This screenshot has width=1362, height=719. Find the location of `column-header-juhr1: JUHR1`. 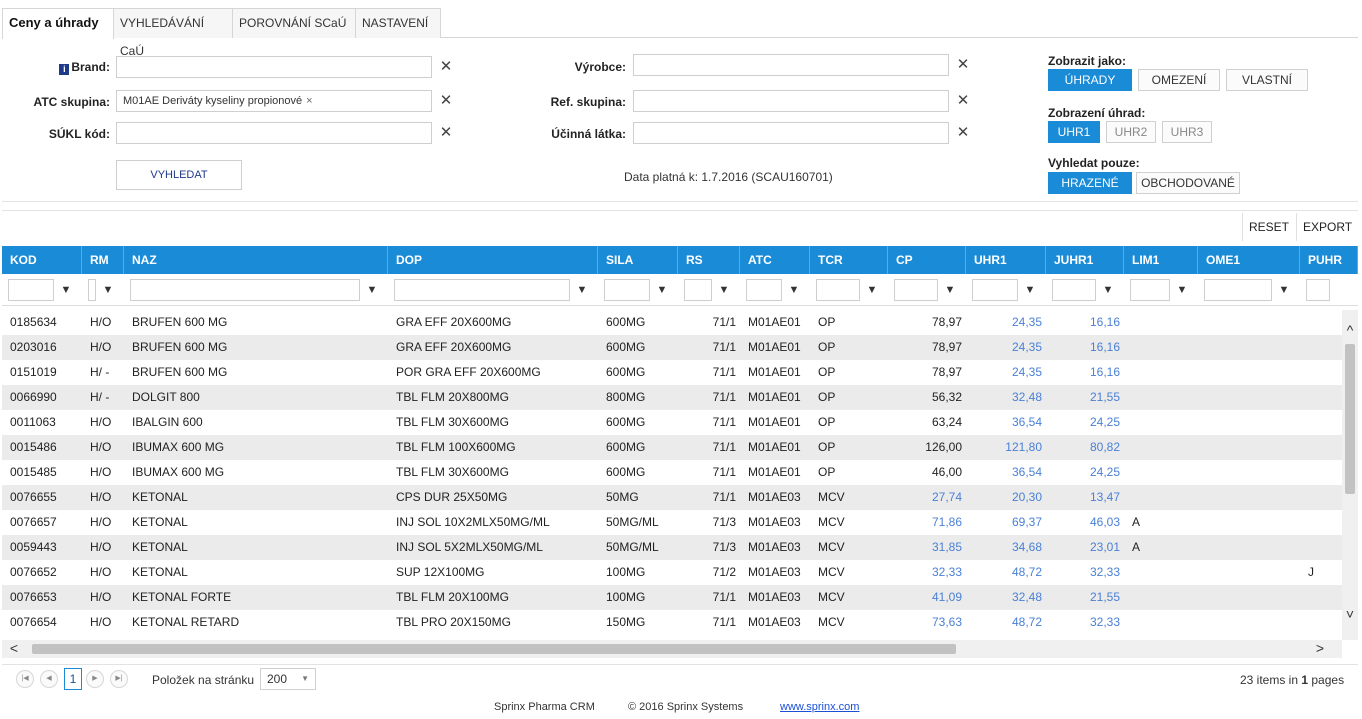

column-header-juhr1: JUHR1 is located at coordinates (1085, 260).